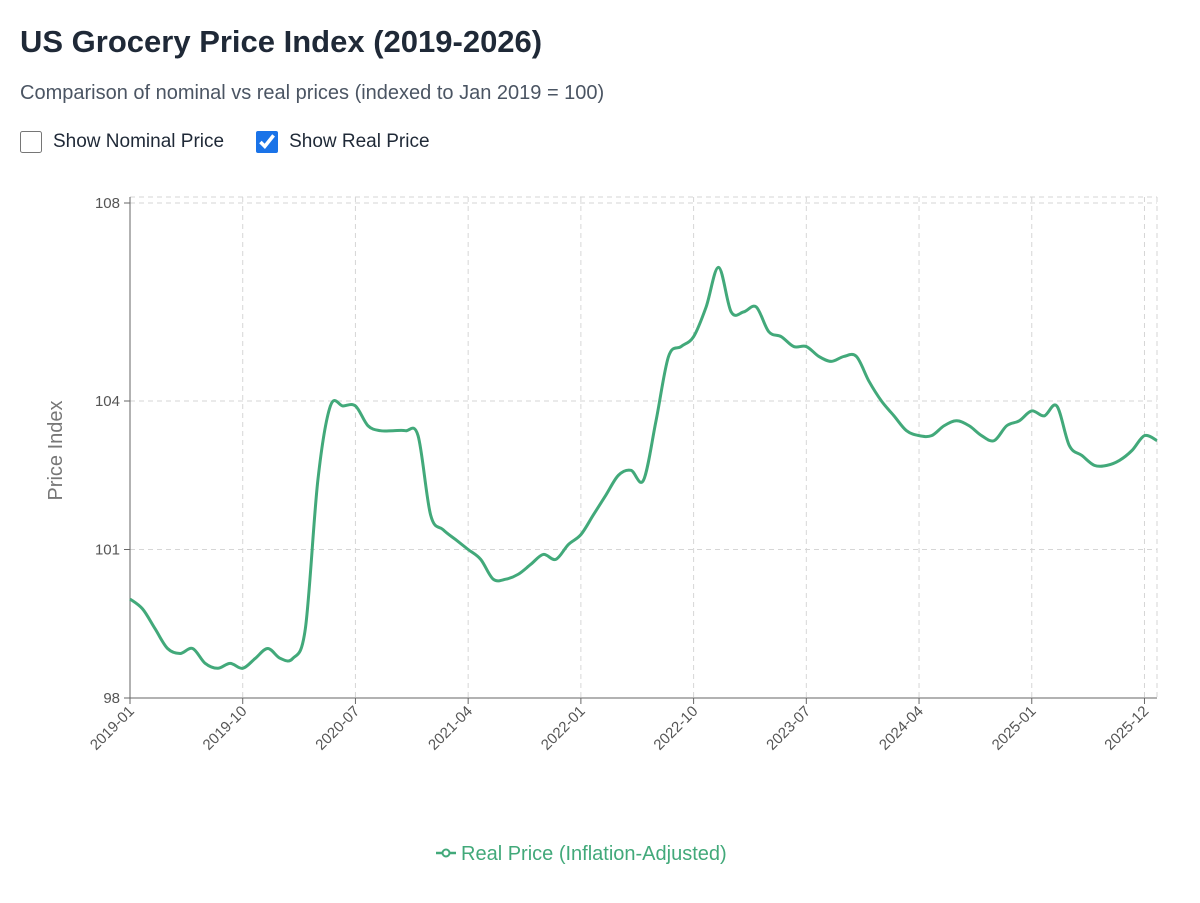  I want to click on checkbox-label: Show Real Price, so click(359, 141).